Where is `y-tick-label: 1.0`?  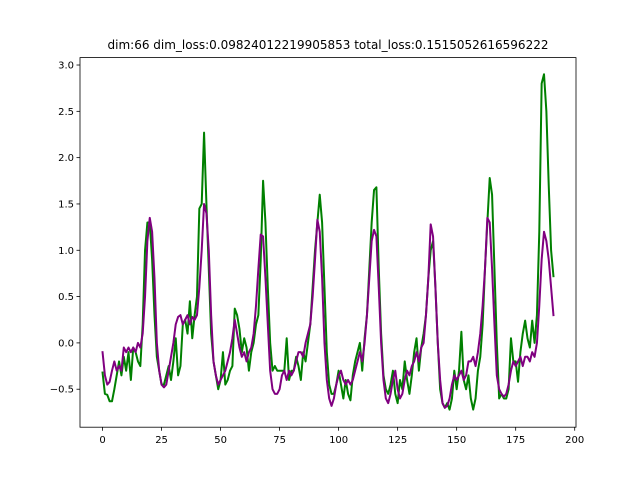
y-tick-label: 1.0 is located at coordinates (66, 251).